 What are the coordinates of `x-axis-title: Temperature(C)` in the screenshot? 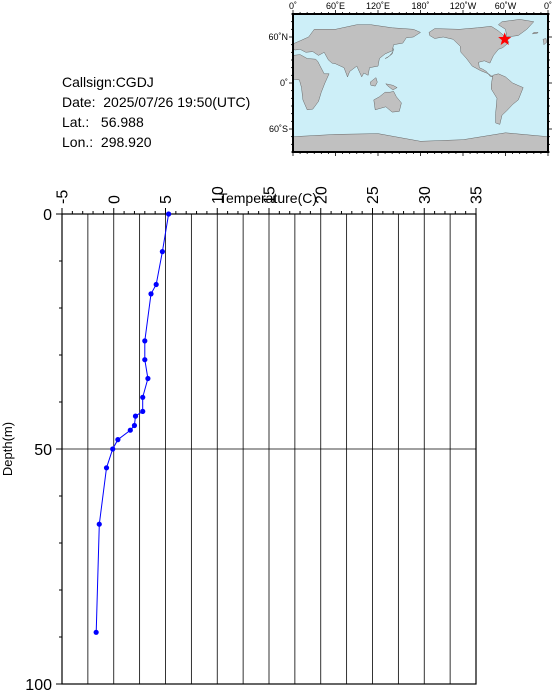 It's located at (268, 198).